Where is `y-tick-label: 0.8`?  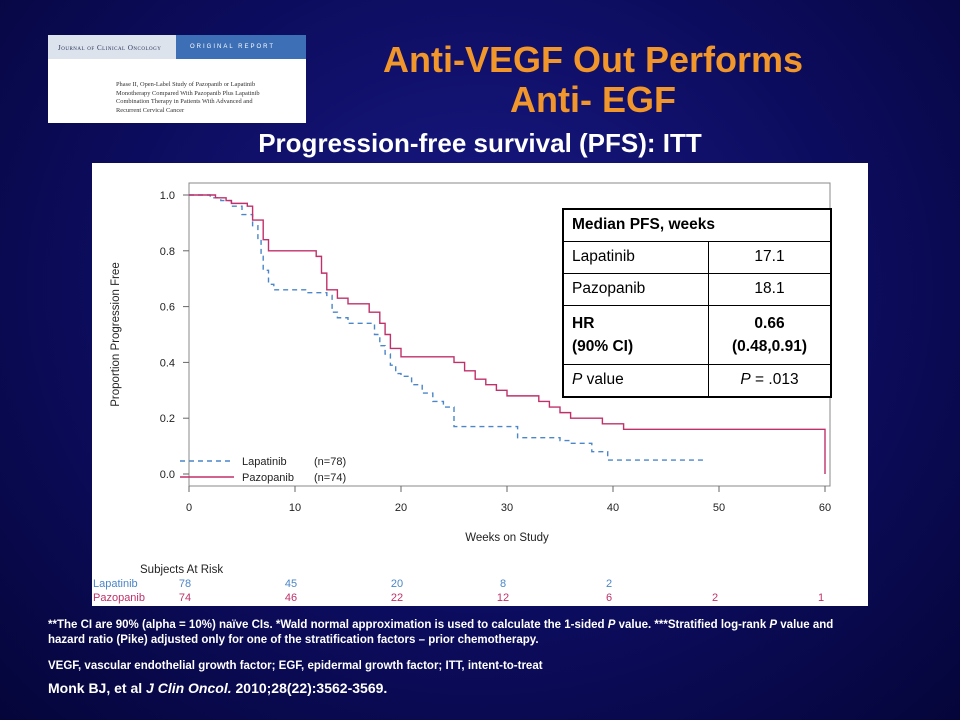
y-tick-label: 0.8 is located at coordinates (167, 252).